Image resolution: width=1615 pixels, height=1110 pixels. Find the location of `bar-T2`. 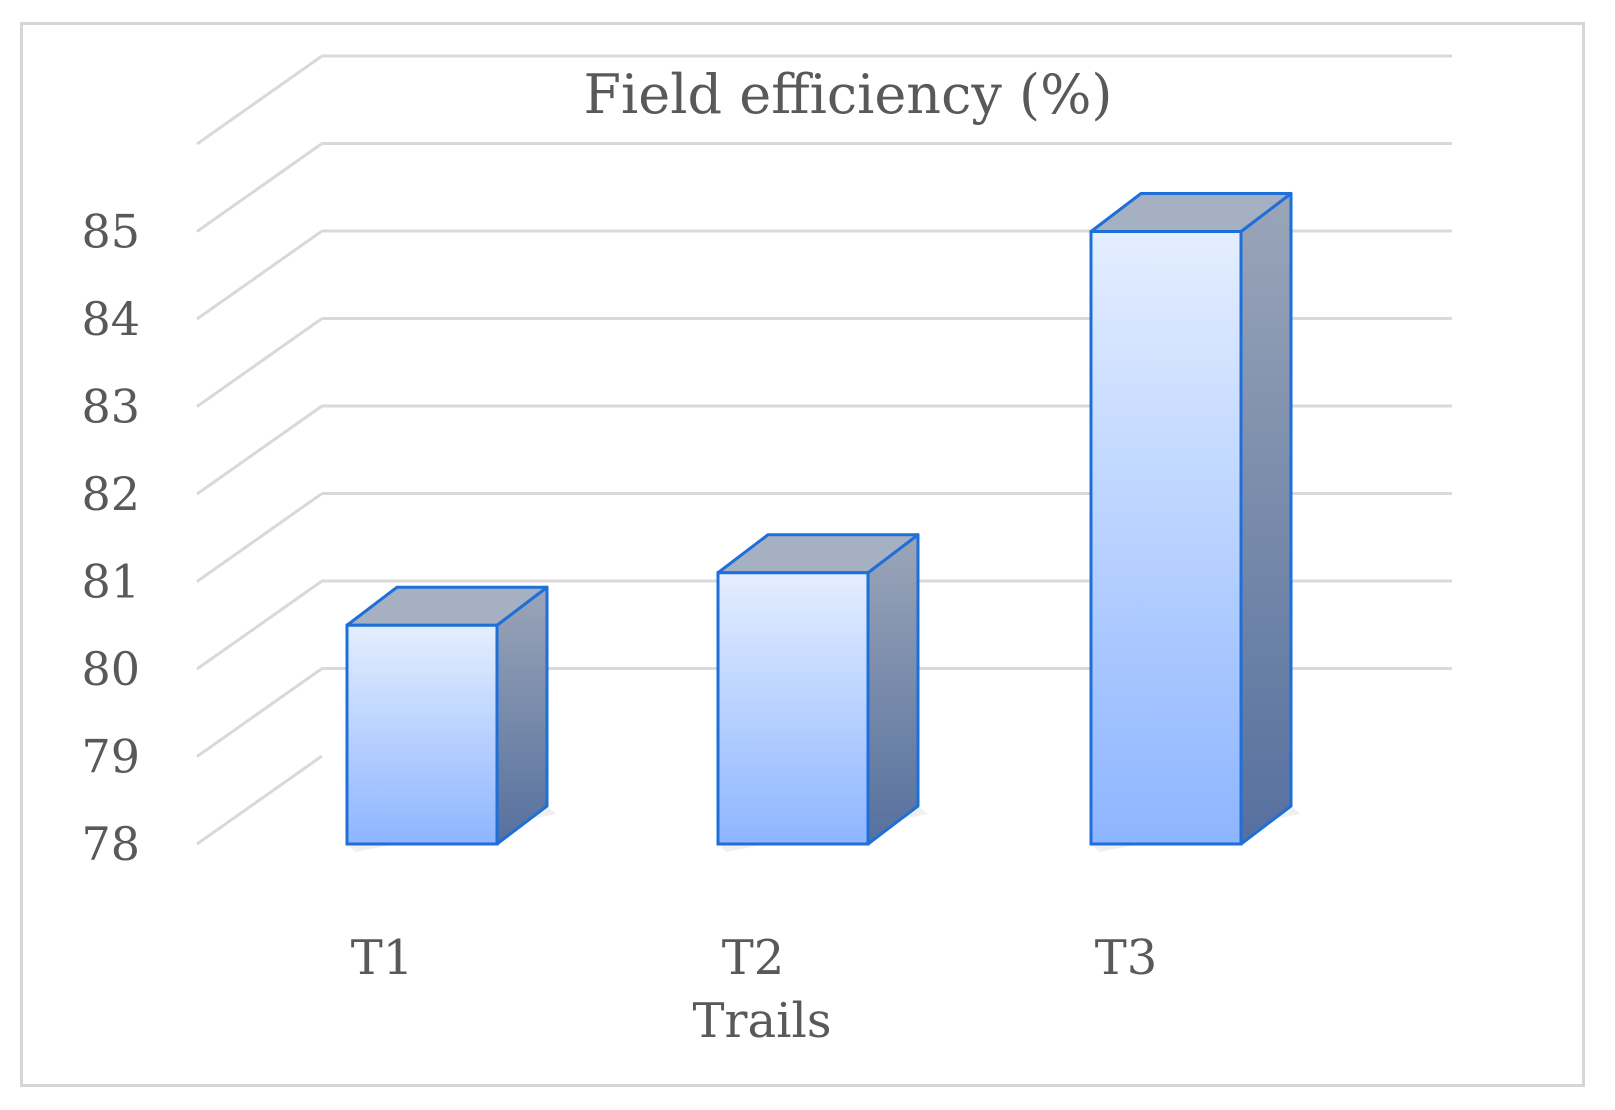

bar-T2 is located at coordinates (822, 692).